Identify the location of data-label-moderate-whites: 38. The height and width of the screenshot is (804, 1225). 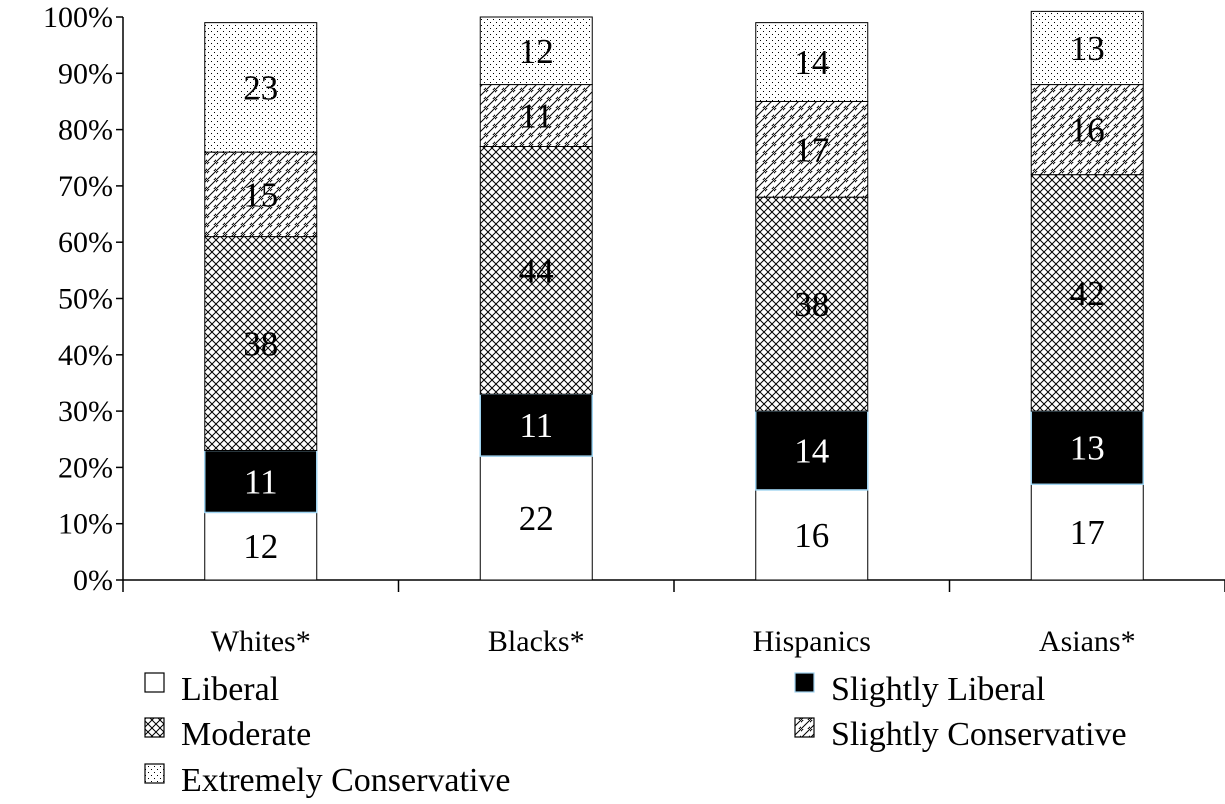
(260, 344).